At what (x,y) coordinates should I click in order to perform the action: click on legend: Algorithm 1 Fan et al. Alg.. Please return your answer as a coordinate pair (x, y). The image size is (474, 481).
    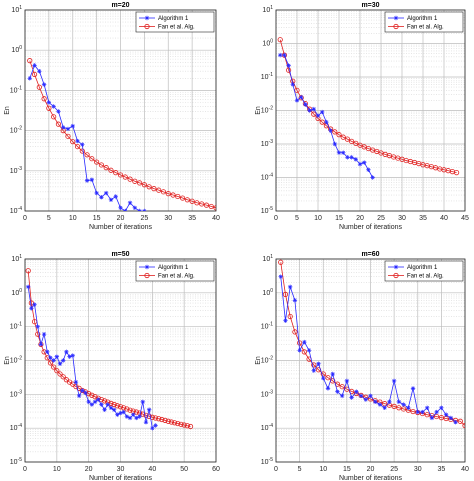
    Looking at the image, I should click on (424, 271).